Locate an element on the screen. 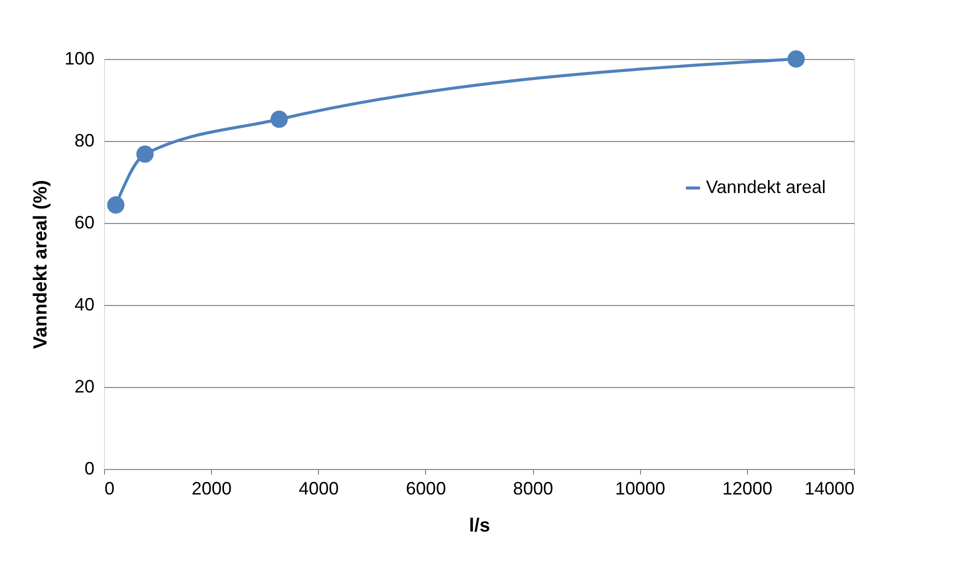 This screenshot has width=958, height=583. y-tick-label: 80 is located at coordinates (84, 140).